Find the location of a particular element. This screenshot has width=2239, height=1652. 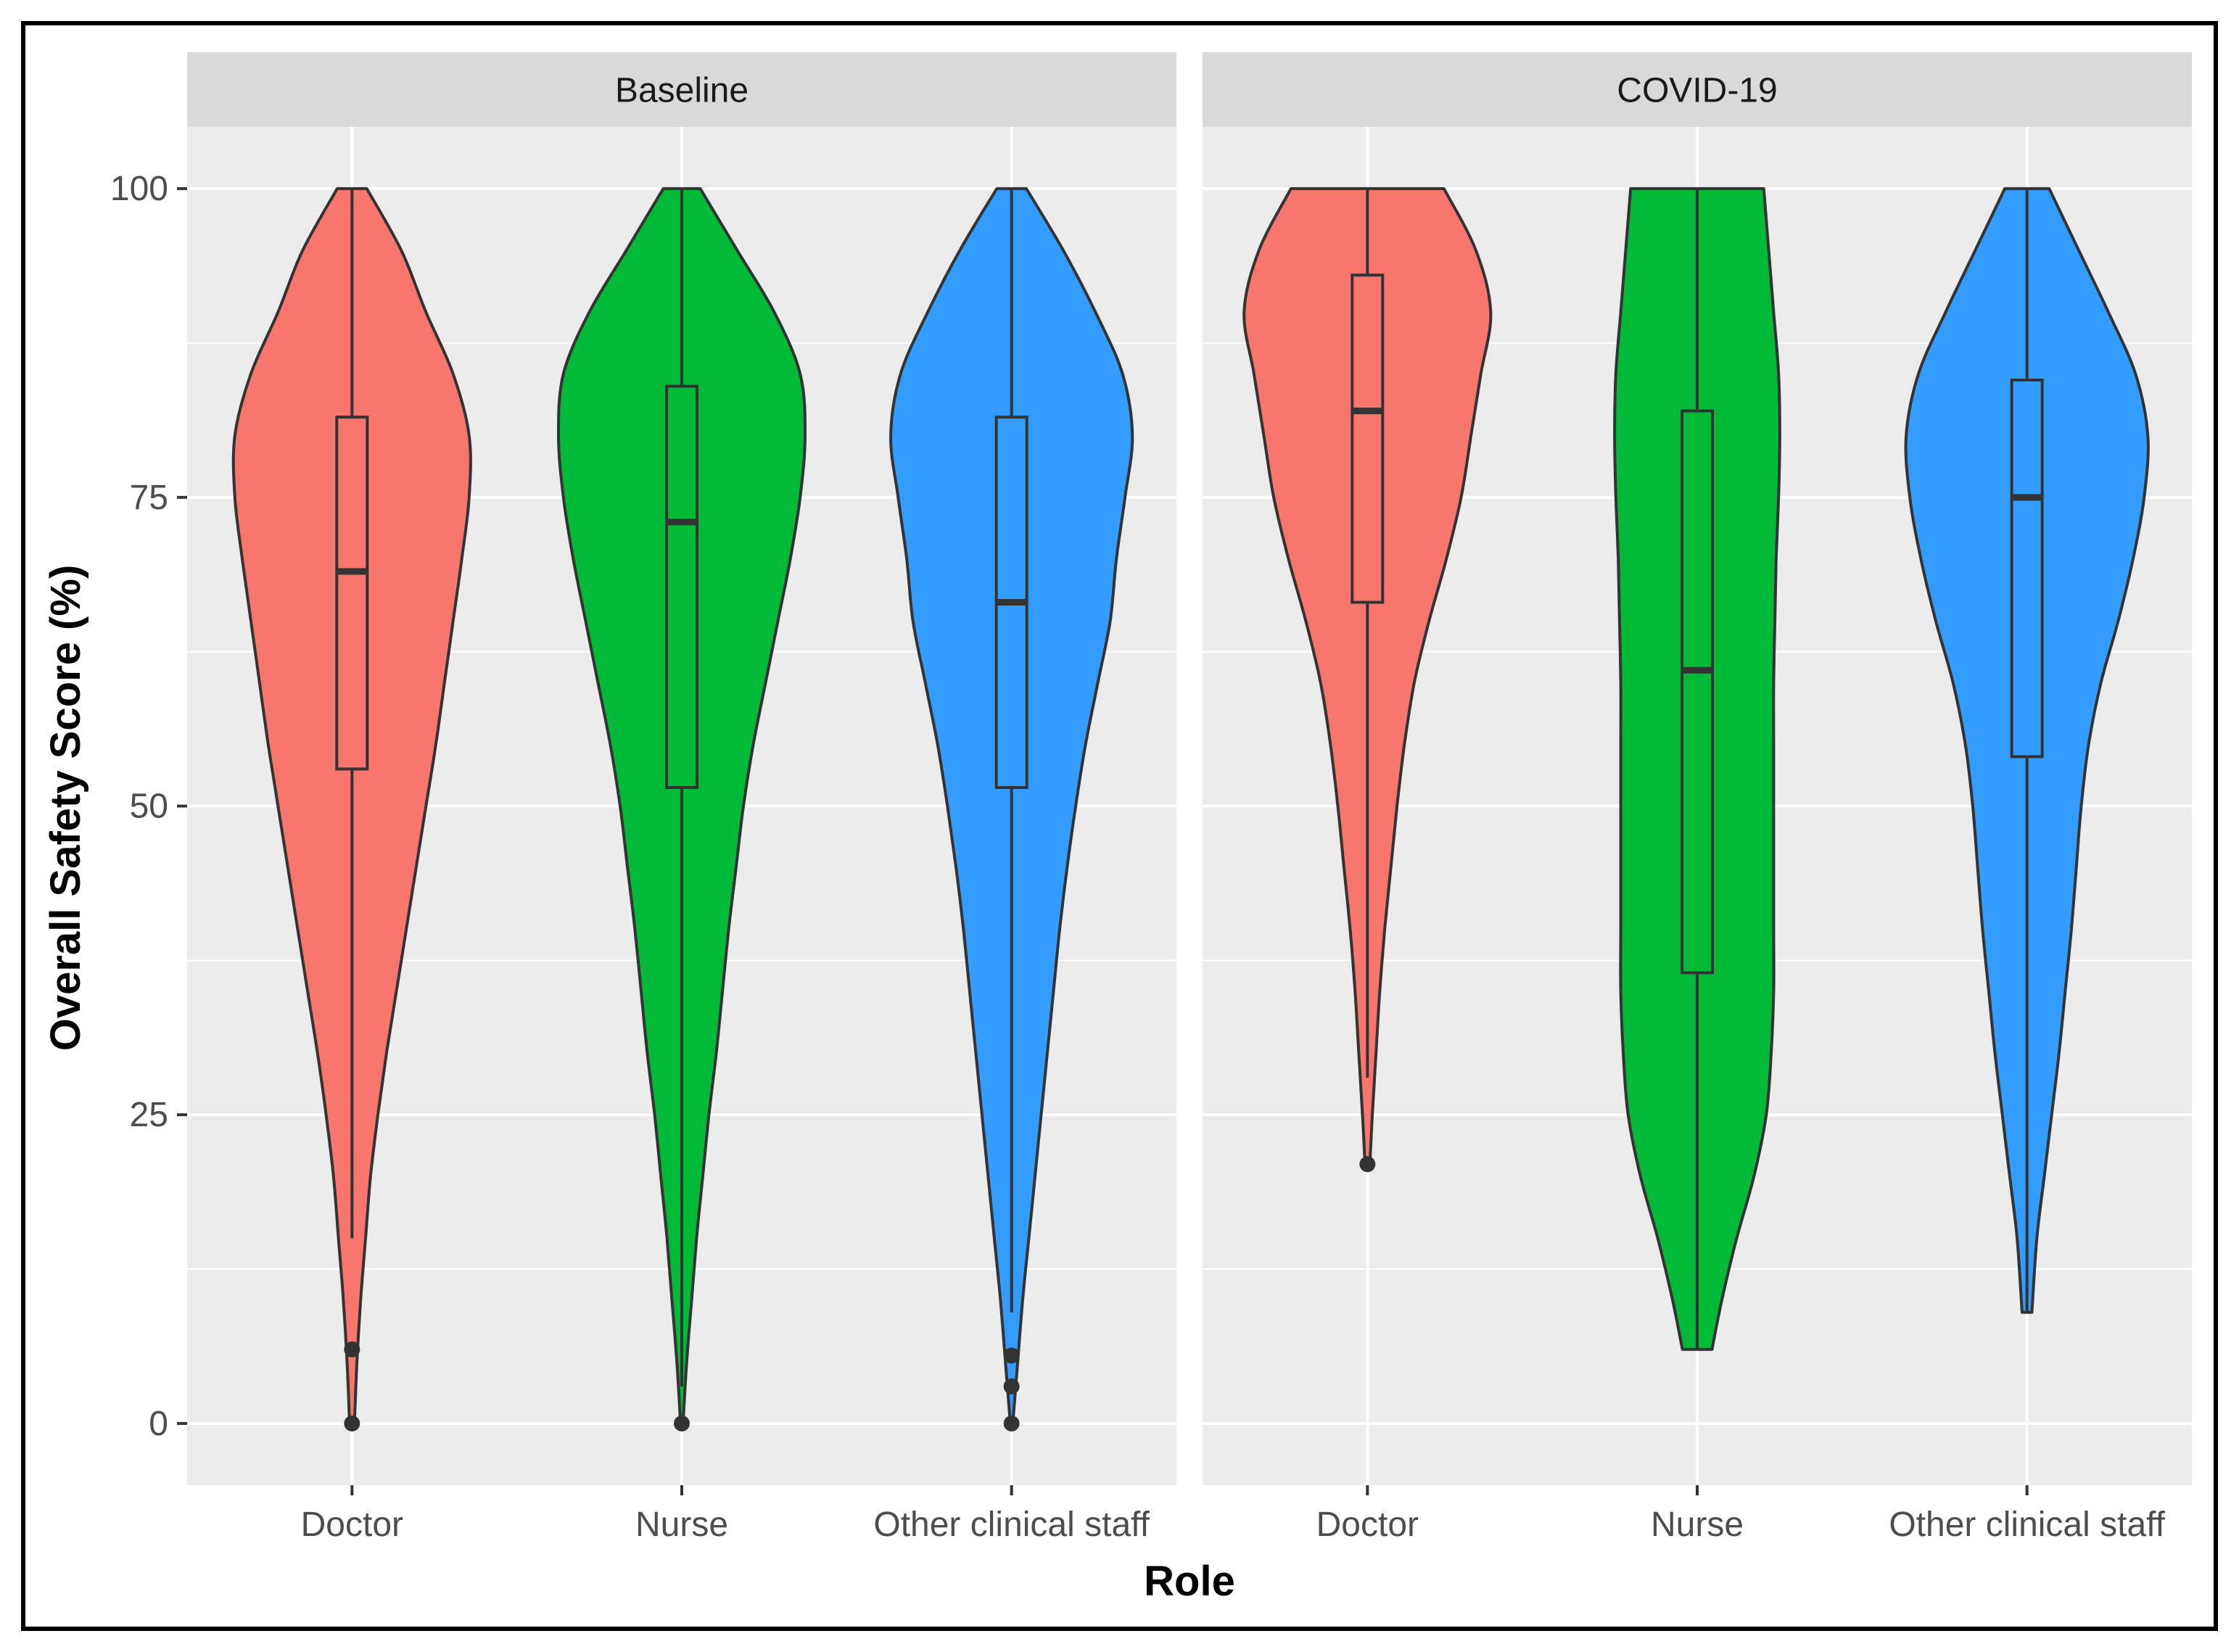

facet-strip-label: COVID-19 is located at coordinates (1697, 91).